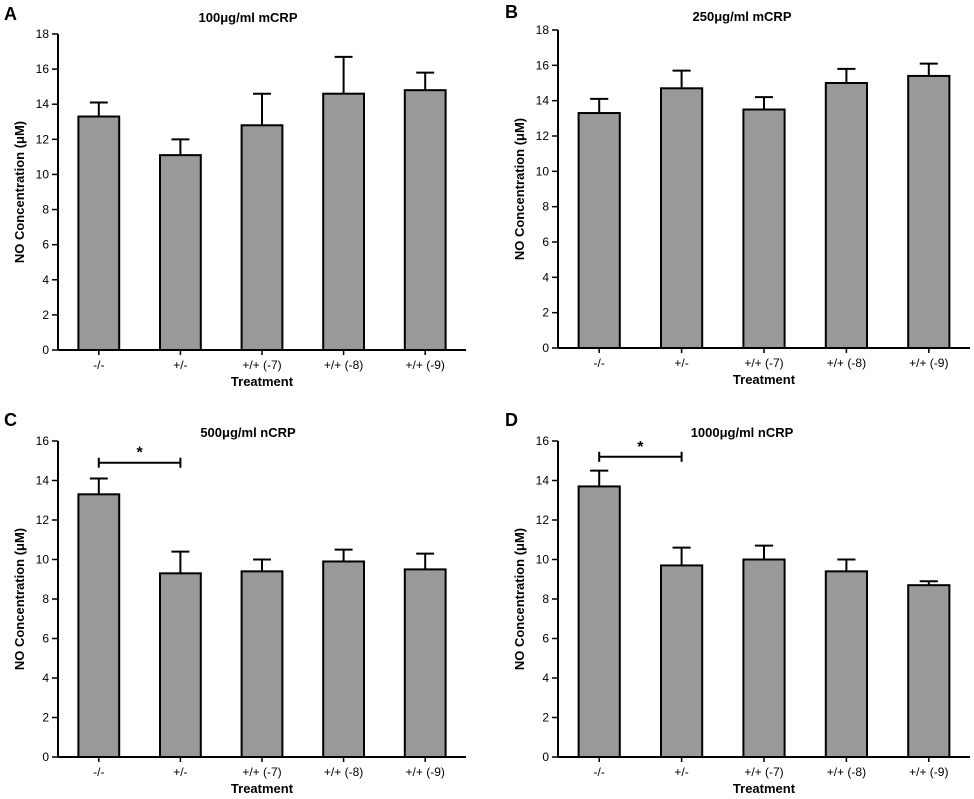  What do you see at coordinates (248, 432) in the screenshot?
I see `chart-title: 500μg/ml nCRP` at bounding box center [248, 432].